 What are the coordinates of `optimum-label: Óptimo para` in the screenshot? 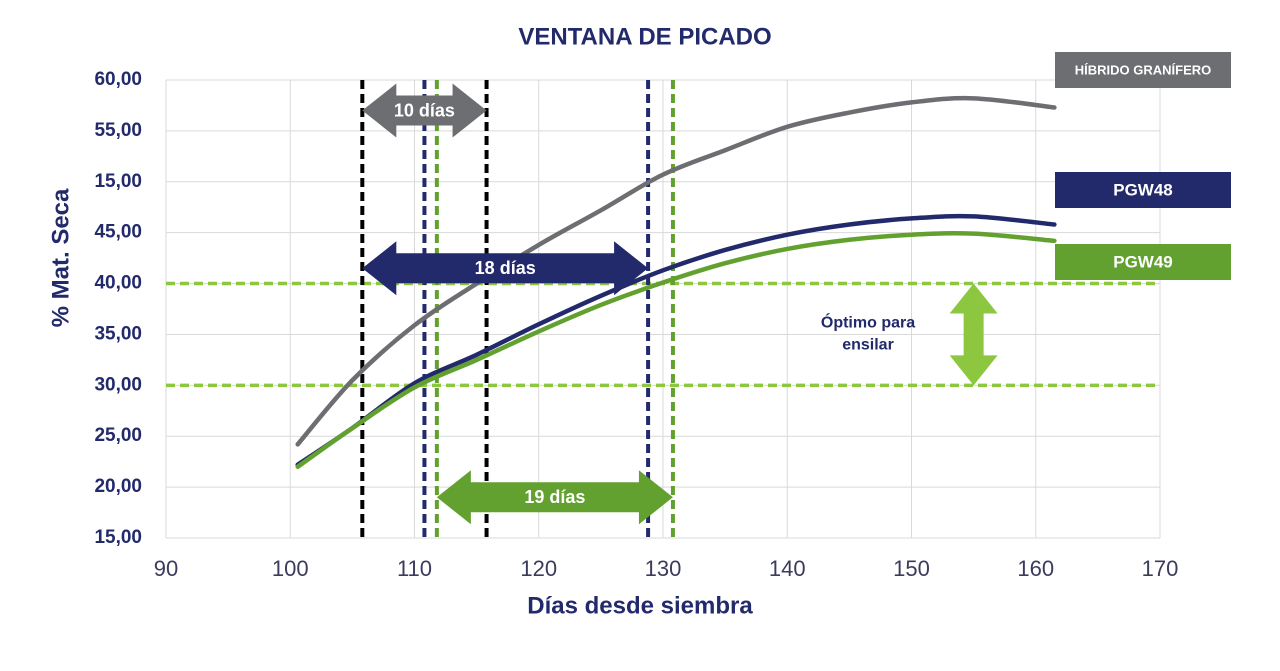 It's located at (868, 322).